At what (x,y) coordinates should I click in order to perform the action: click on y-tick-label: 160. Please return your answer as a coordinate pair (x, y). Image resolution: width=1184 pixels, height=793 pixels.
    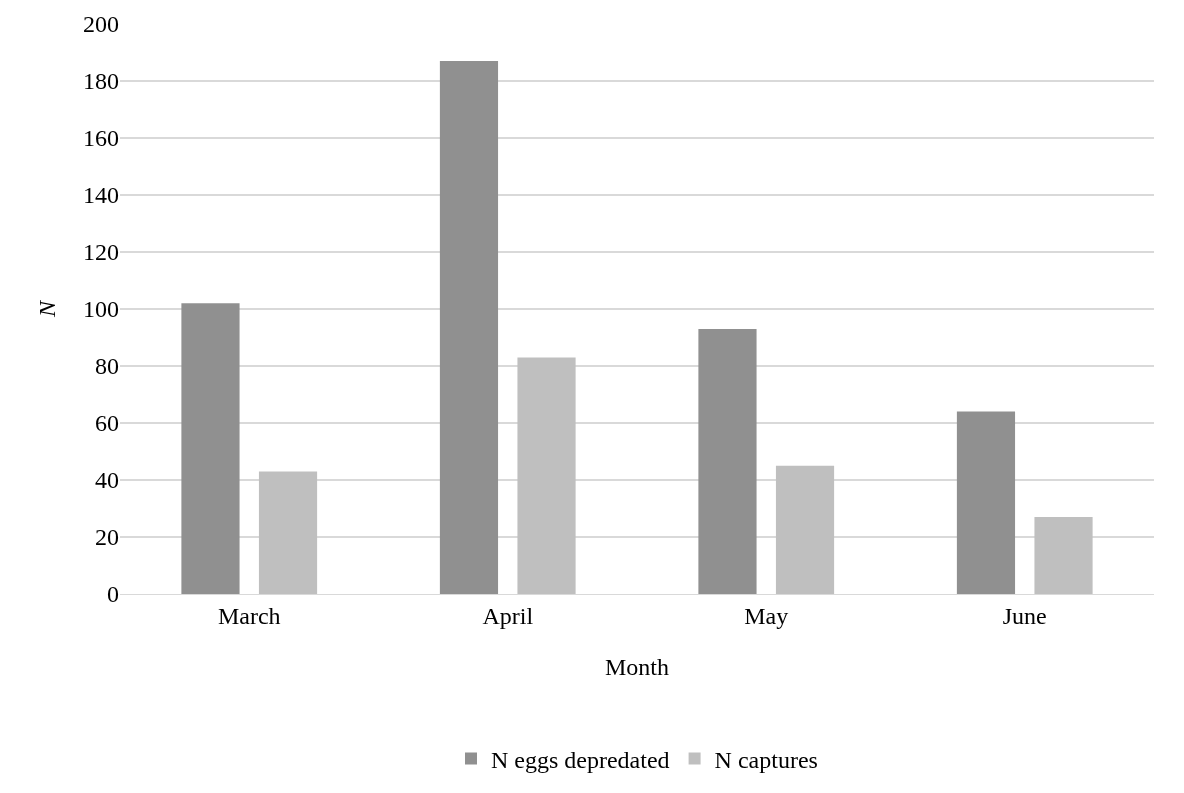
    Looking at the image, I should click on (101, 138).